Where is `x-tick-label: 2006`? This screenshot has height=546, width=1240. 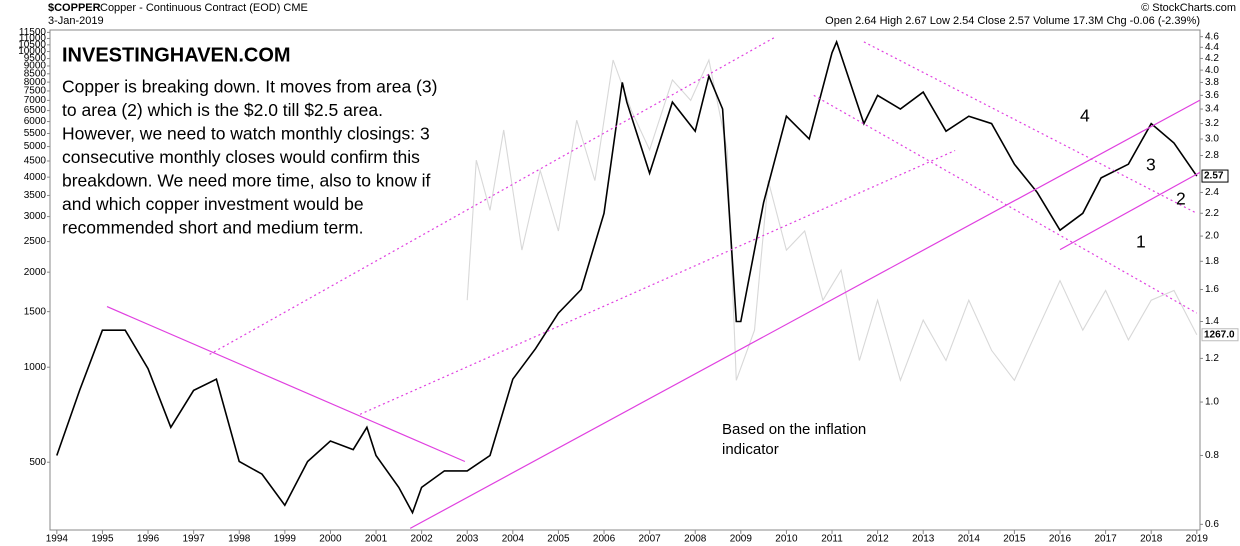
x-tick-label: 2006 is located at coordinates (604, 539).